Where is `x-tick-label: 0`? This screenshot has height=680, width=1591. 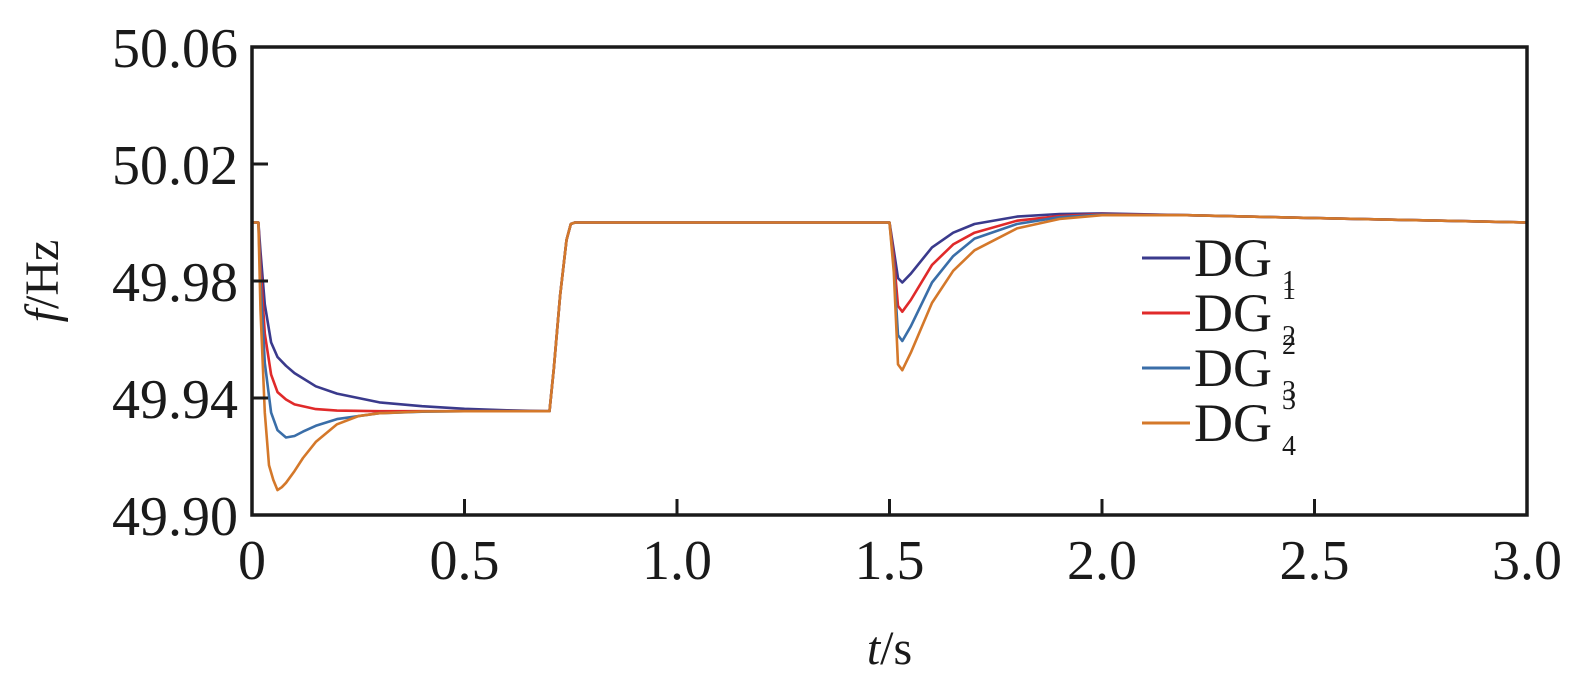
x-tick-label: 0 is located at coordinates (252, 561).